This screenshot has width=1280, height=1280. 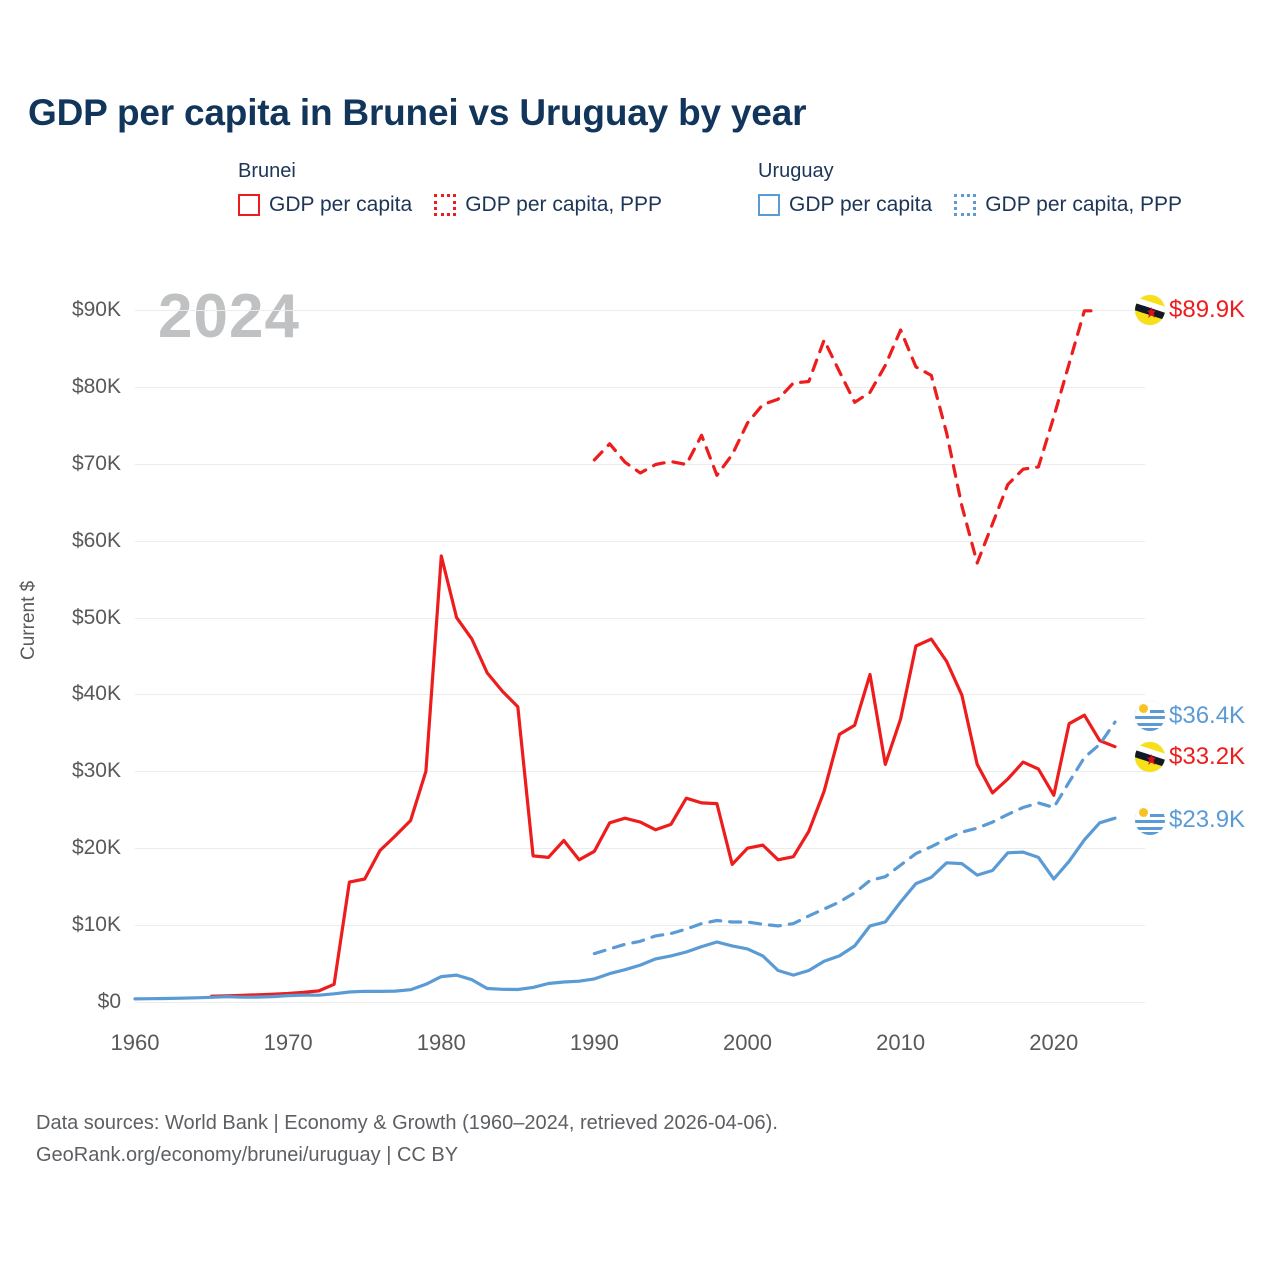 I want to click on x-axis-tick-label: 1960, so click(x=135, y=1042).